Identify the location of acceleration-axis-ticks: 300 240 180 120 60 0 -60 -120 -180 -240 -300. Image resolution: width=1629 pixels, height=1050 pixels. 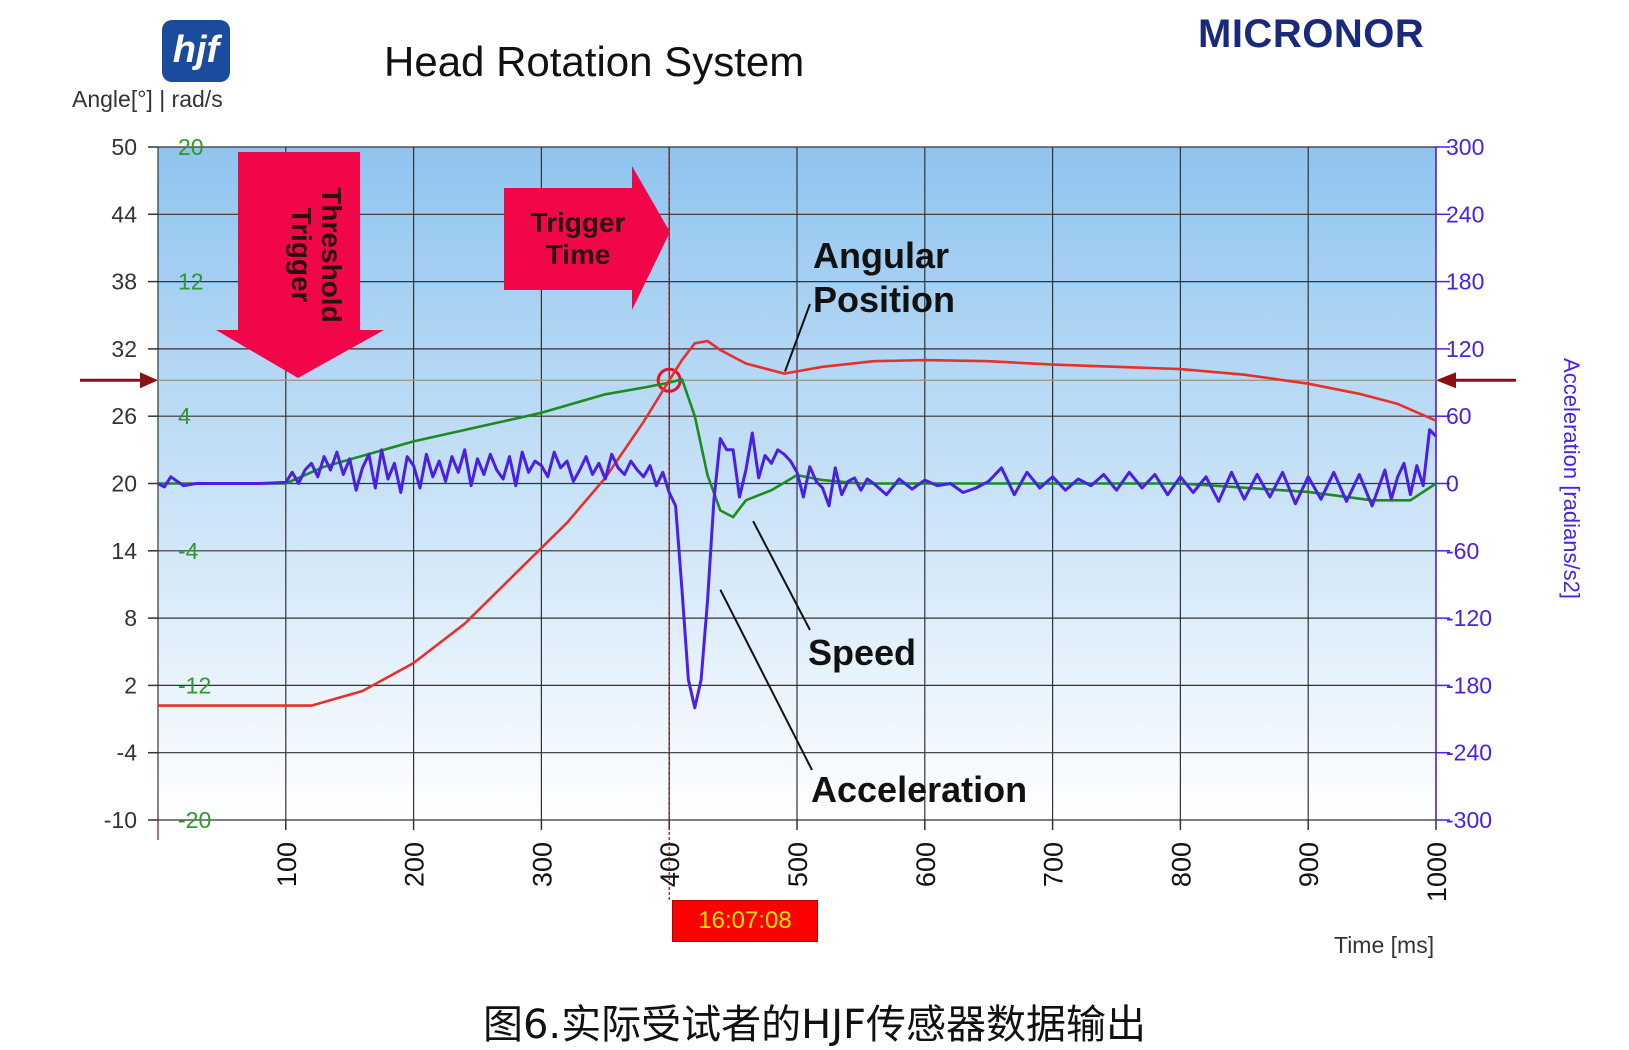
(1463, 483).